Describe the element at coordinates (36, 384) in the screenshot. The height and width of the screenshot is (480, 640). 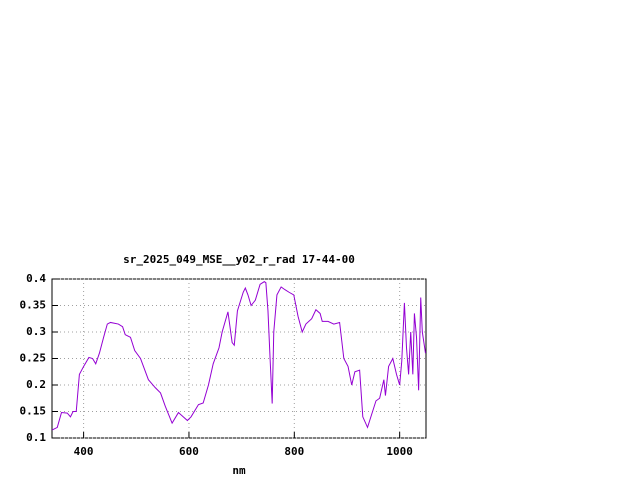
I see `y-tick-label: 0.2` at that location.